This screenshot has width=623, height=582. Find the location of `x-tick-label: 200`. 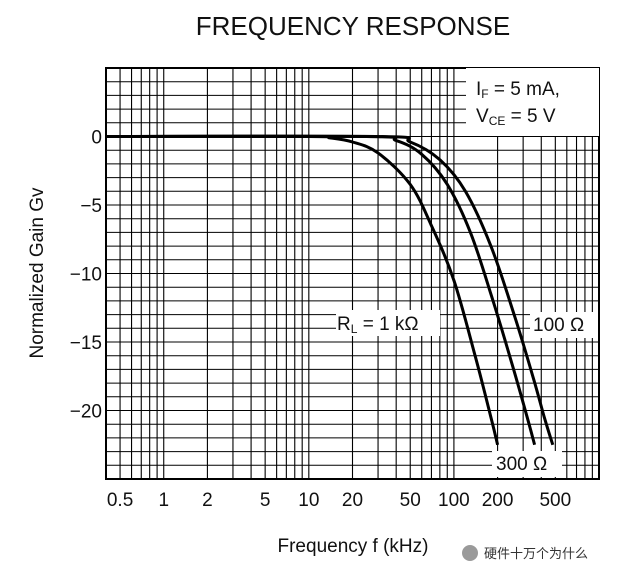

x-tick-label: 200 is located at coordinates (498, 500).